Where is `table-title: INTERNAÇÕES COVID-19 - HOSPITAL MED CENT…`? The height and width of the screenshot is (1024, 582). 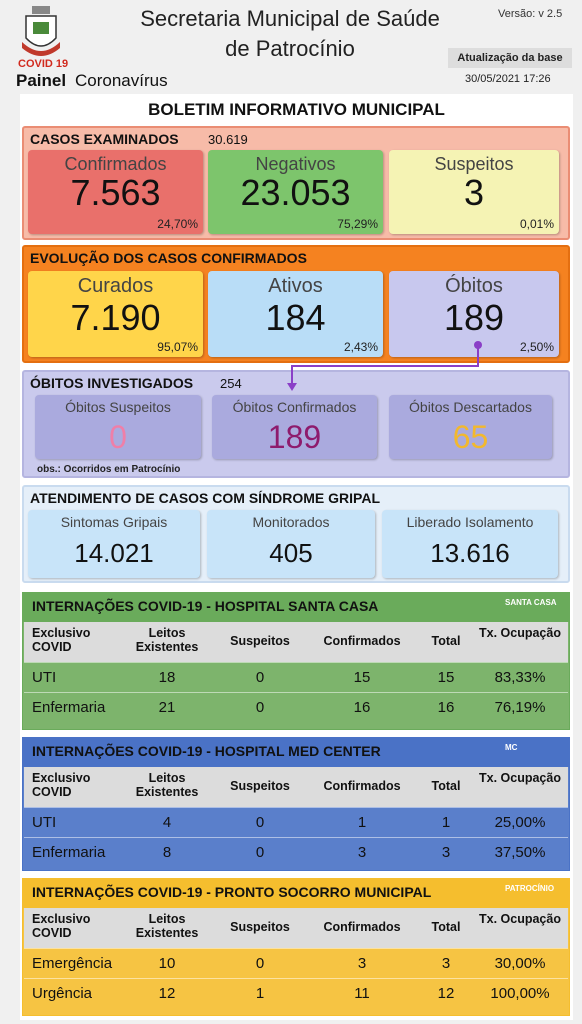
table-title: INTERNAÇÕES COVID-19 - HOSPITAL MED CENT… is located at coordinates (296, 752).